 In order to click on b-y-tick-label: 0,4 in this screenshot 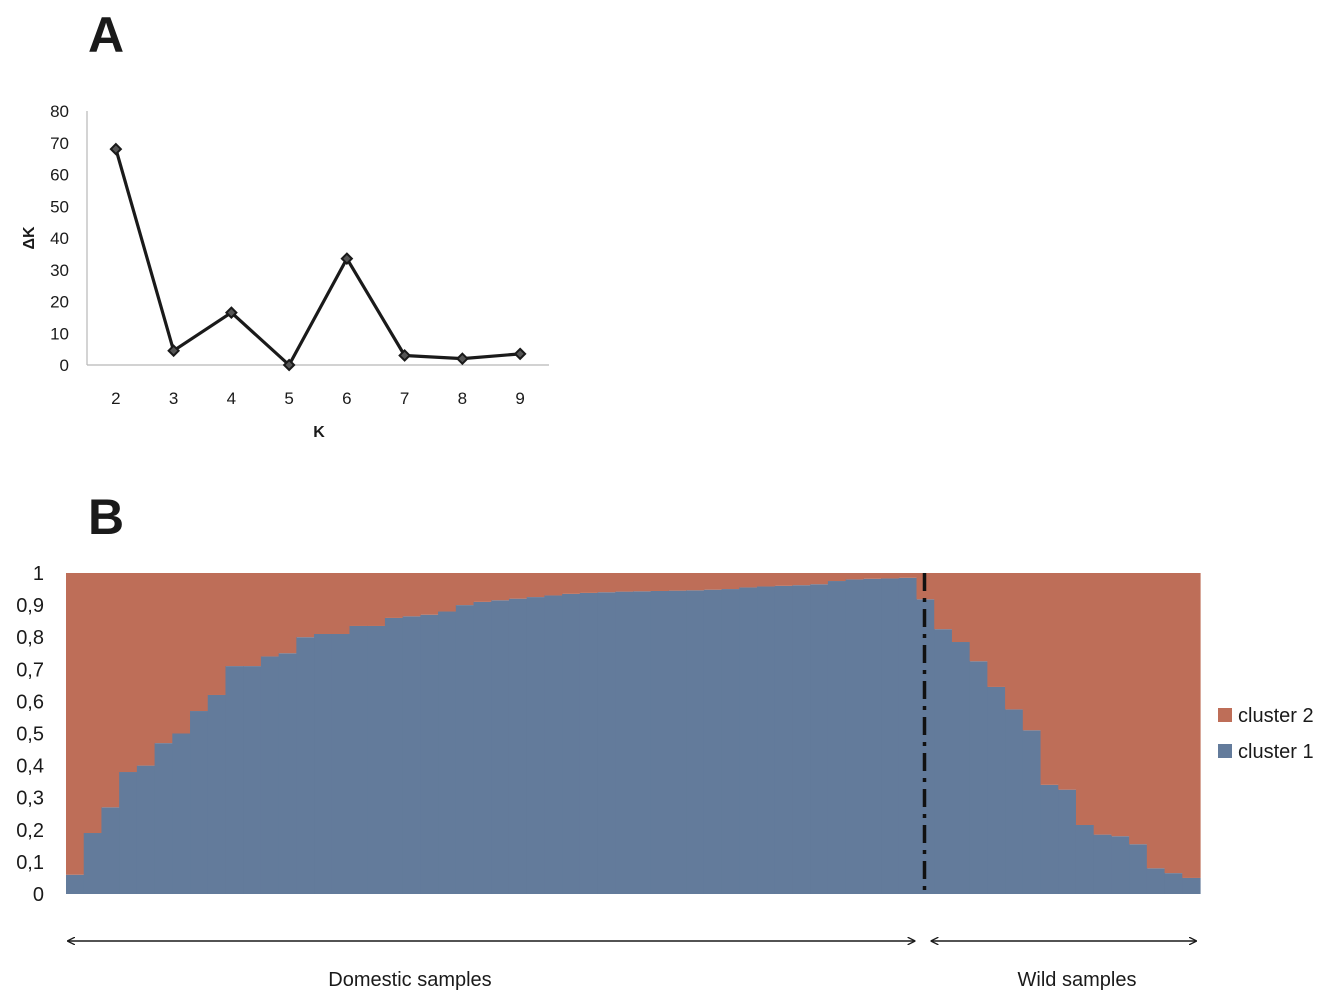, I will do `click(30, 767)`.